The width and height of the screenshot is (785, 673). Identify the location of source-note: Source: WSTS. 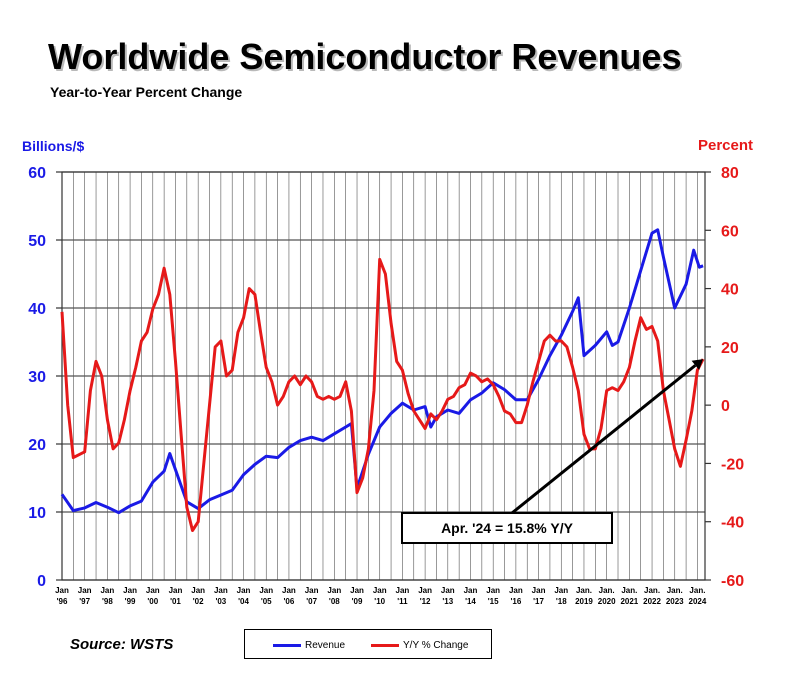
(122, 644).